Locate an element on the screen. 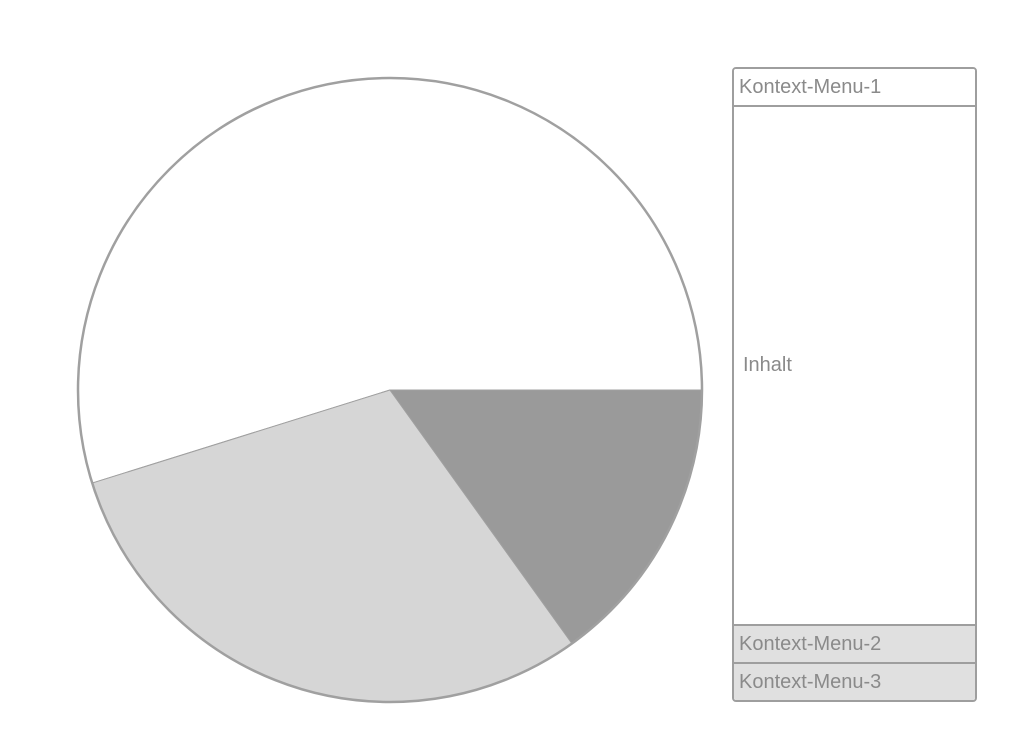 The width and height of the screenshot is (1018, 743). context-menu-3: Kontext-Menu-3 is located at coordinates (854, 681).